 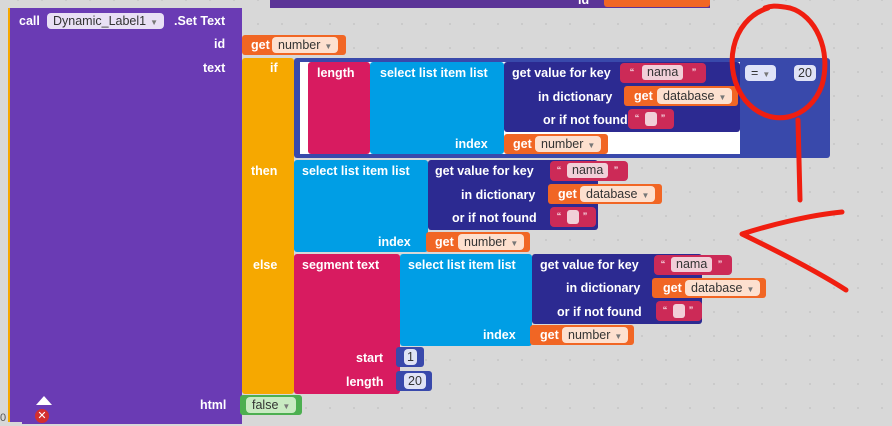 What do you see at coordinates (657, 3) in the screenshot?
I see `prev-get-number-block` at bounding box center [657, 3].